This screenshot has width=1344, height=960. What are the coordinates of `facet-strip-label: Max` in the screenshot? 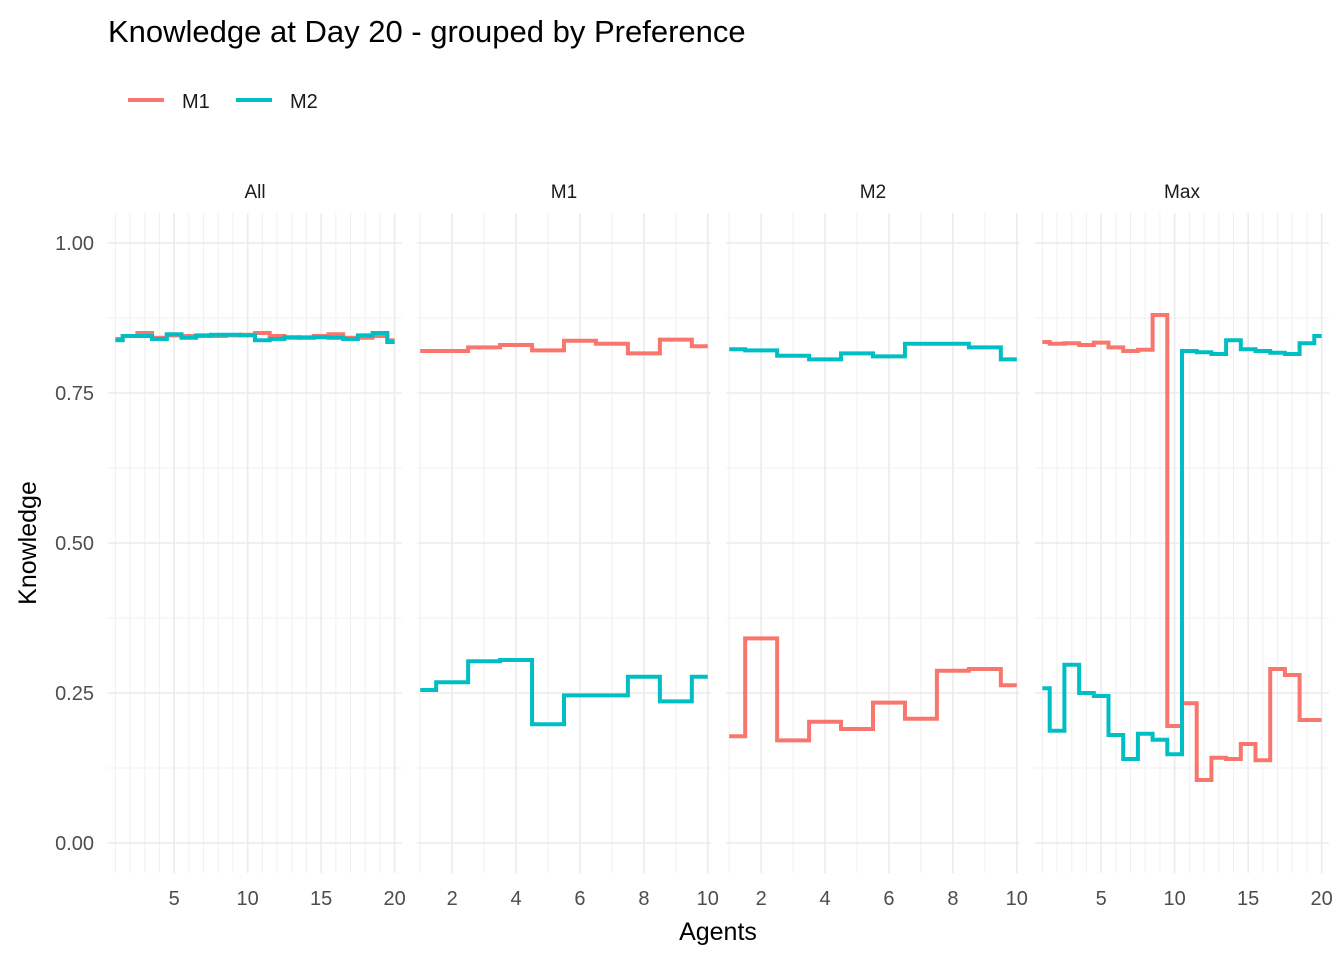 It's located at (1182, 192).